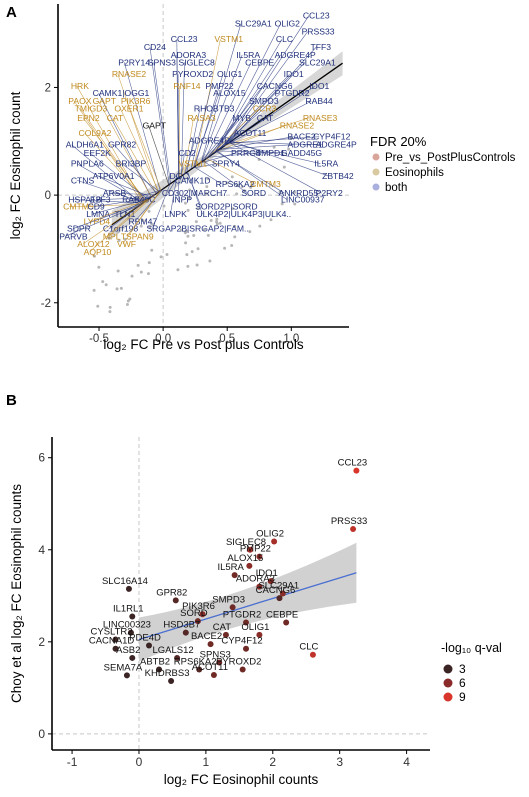  I want to click on gene-label: PIK3R6, so click(198, 606).